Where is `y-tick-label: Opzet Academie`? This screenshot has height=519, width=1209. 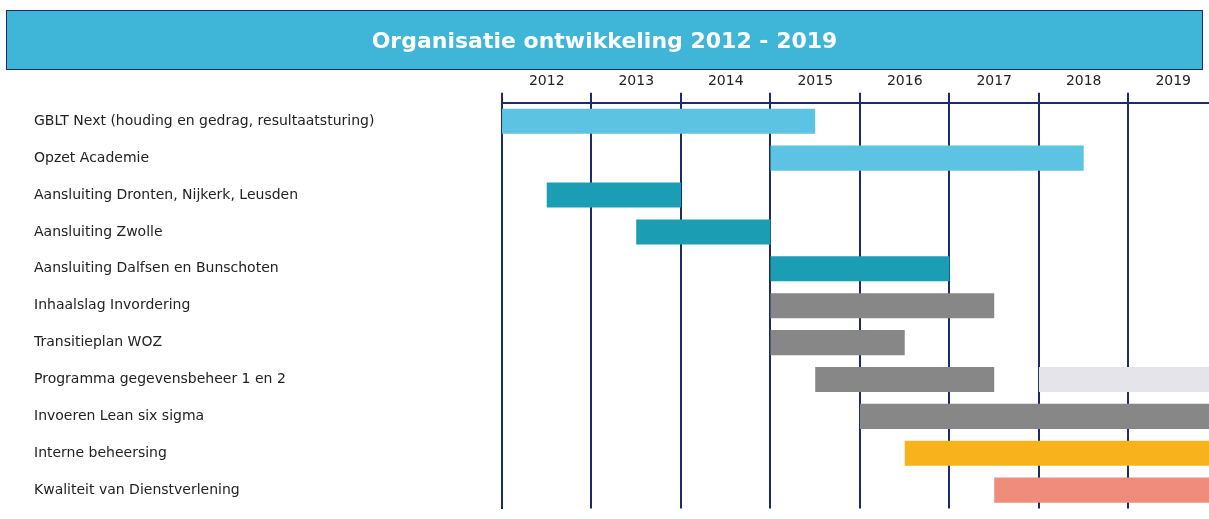 y-tick-label: Opzet Academie is located at coordinates (92, 156).